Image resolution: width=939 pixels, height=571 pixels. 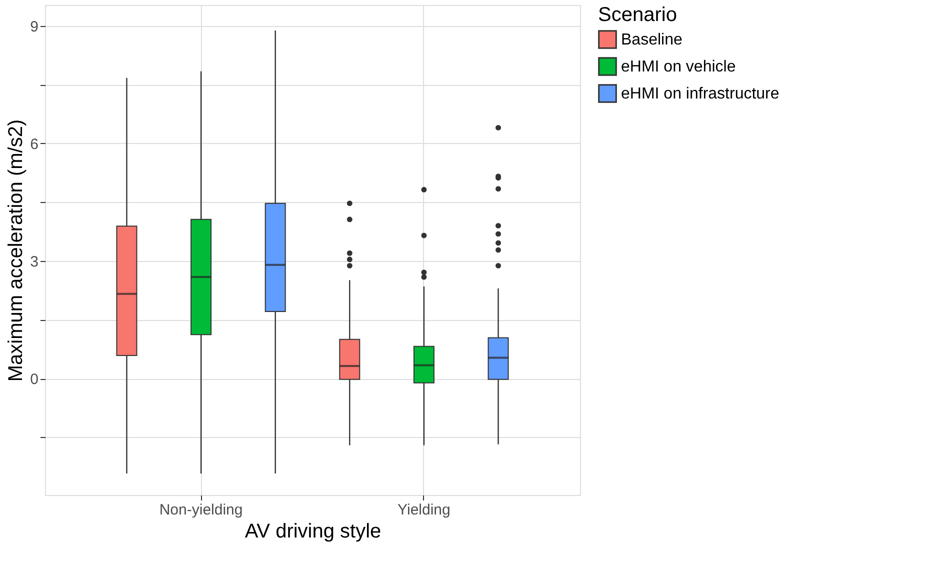 What do you see at coordinates (313, 531) in the screenshot?
I see `x-axis-title: AV driving style` at bounding box center [313, 531].